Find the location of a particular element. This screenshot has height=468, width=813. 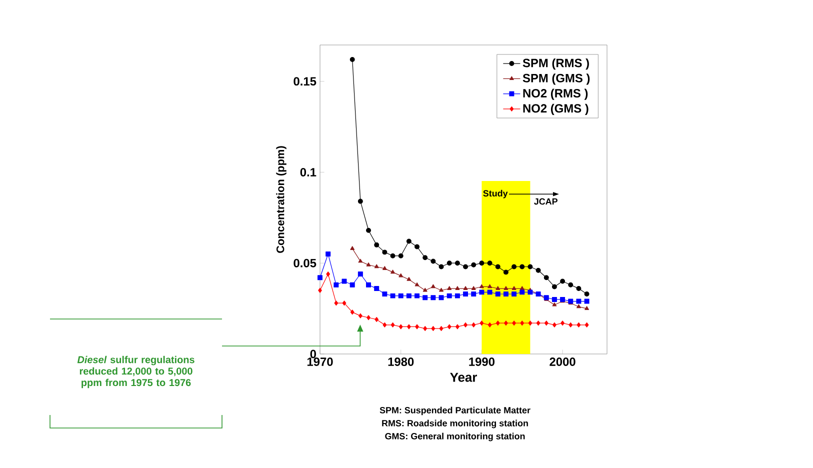

y-axis-title: Concentration (ppm) is located at coordinates (281, 199).